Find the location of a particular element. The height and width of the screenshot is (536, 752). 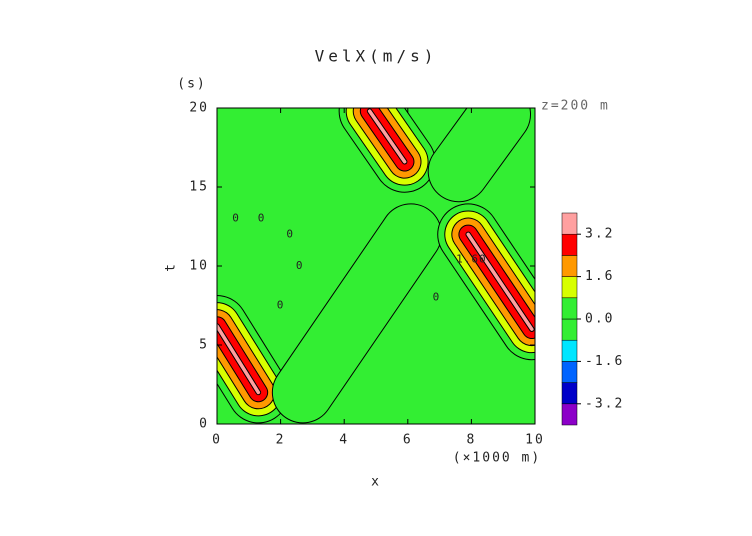

x-tick-label: 6 is located at coordinates (408, 440).